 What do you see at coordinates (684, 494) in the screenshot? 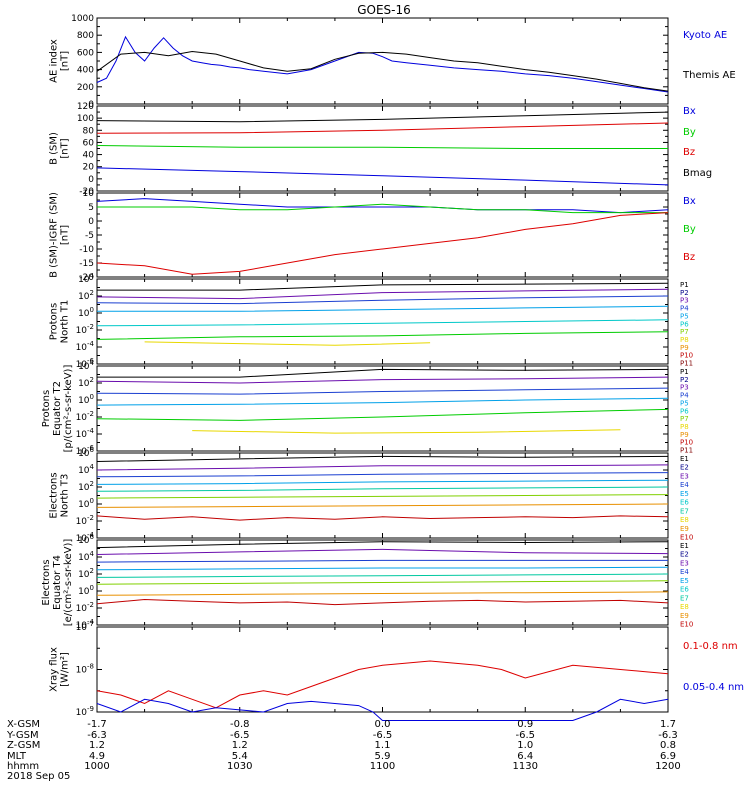
I see `channel-legend-e5: E5` at bounding box center [684, 494].